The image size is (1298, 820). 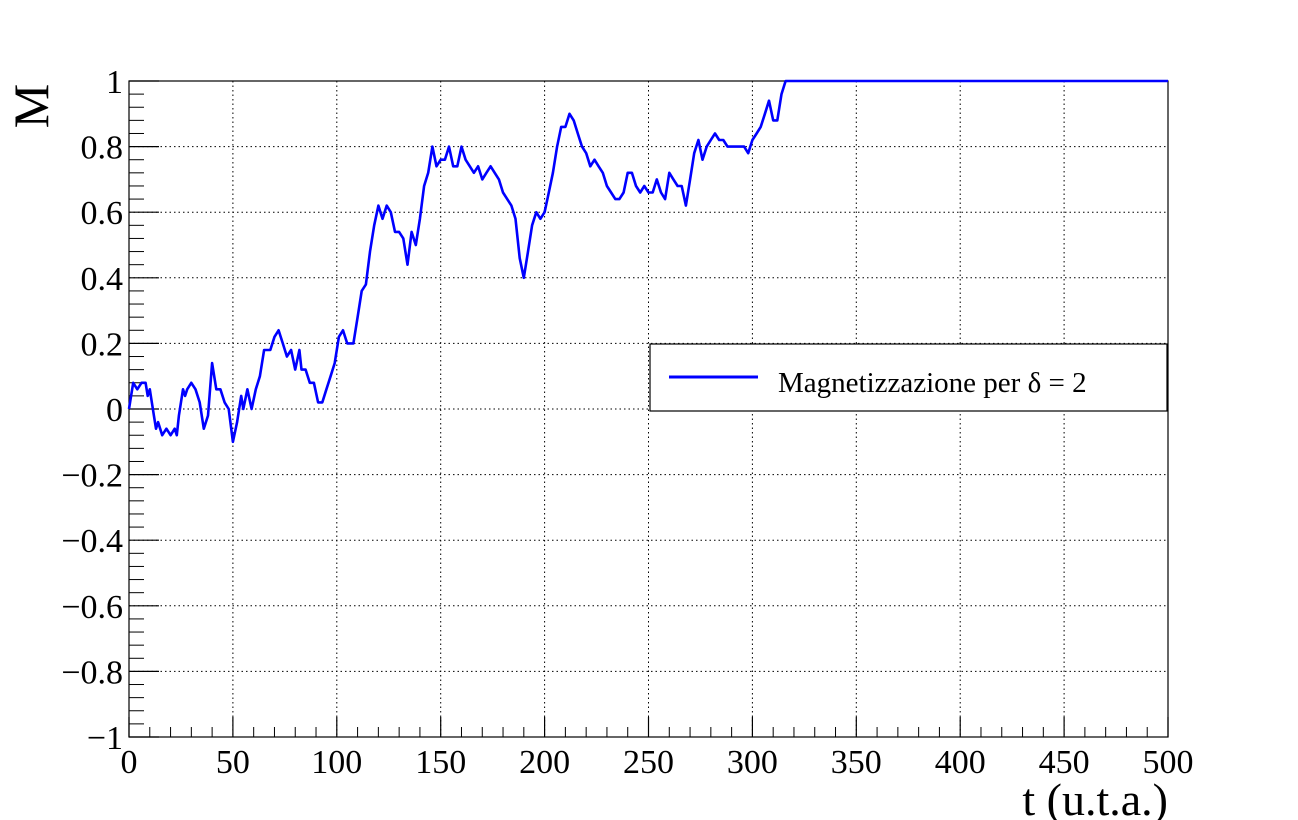 I want to click on x-tick-label: 350, so click(x=856, y=762).